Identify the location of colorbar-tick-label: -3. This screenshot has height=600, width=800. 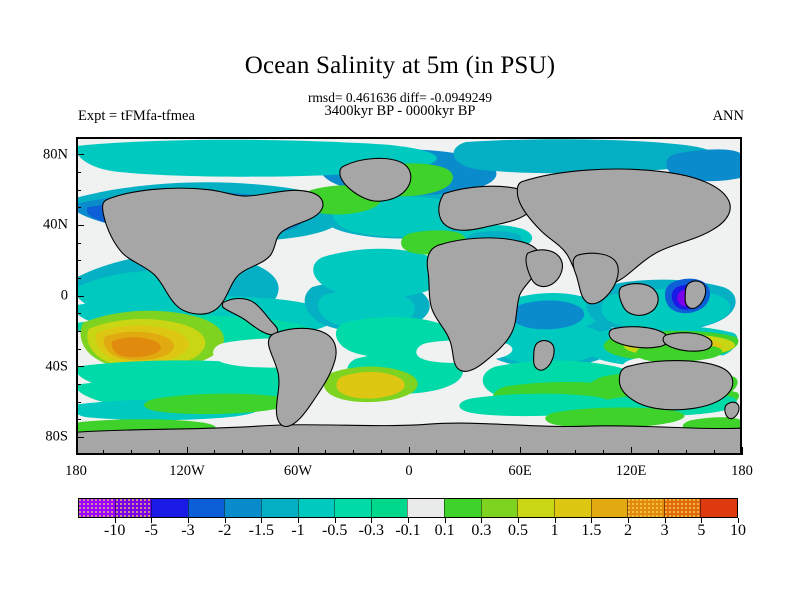
(188, 530).